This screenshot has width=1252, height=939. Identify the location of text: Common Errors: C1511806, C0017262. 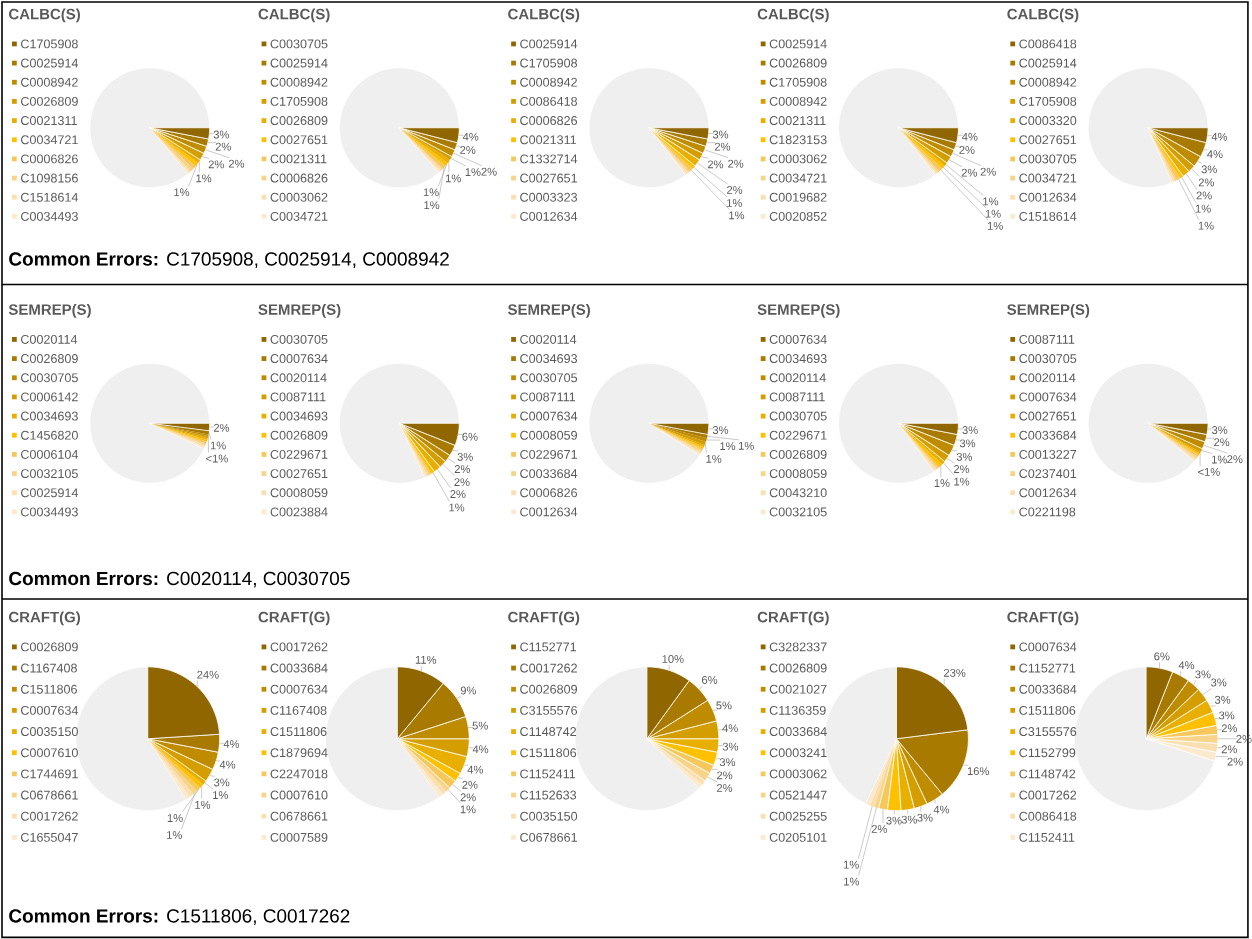
(179, 917).